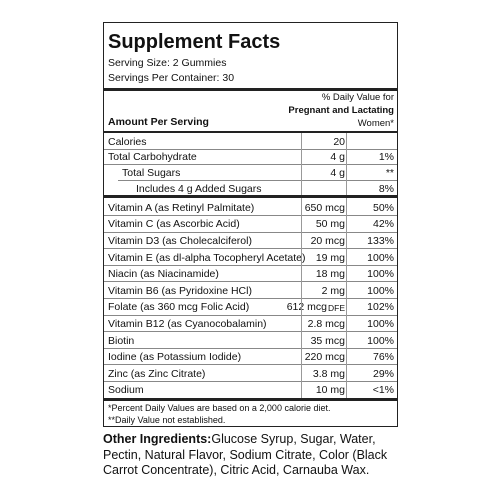 The image size is (500, 500). Describe the element at coordinates (383, 390) in the screenshot. I see `row-dv: <1%` at that location.